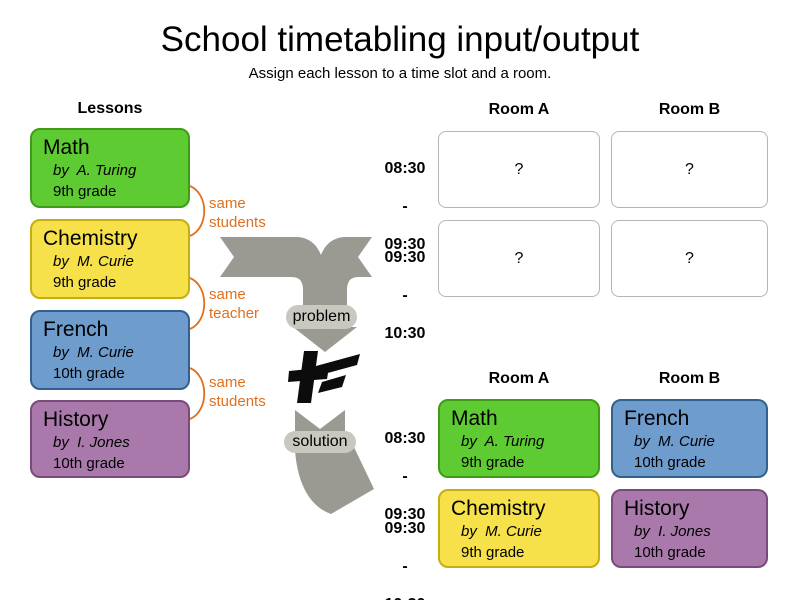 The height and width of the screenshot is (600, 800). Describe the element at coordinates (689, 109) in the screenshot. I see `problem-room-b-header: Room B` at that location.